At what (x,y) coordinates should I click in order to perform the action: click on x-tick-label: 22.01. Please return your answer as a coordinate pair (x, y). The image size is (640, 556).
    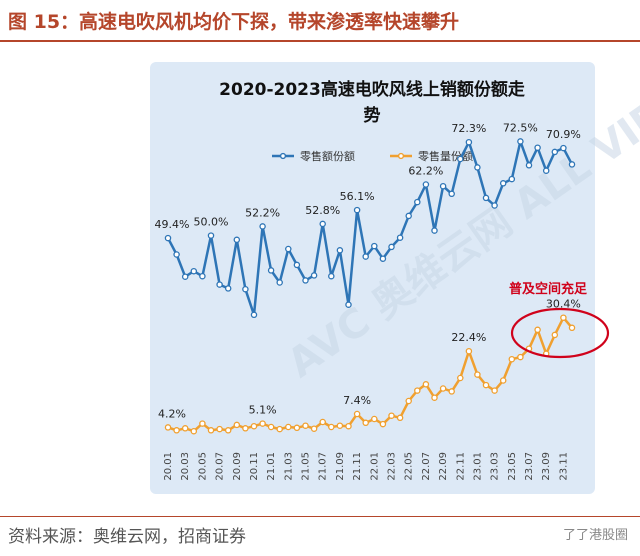
    Looking at the image, I should click on (374, 466).